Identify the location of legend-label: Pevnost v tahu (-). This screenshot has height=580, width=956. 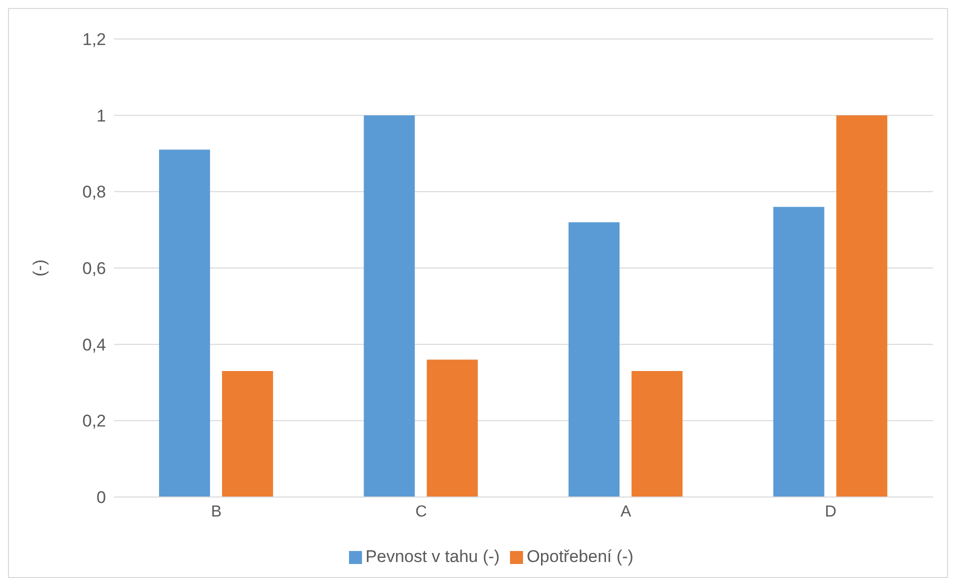
(433, 556).